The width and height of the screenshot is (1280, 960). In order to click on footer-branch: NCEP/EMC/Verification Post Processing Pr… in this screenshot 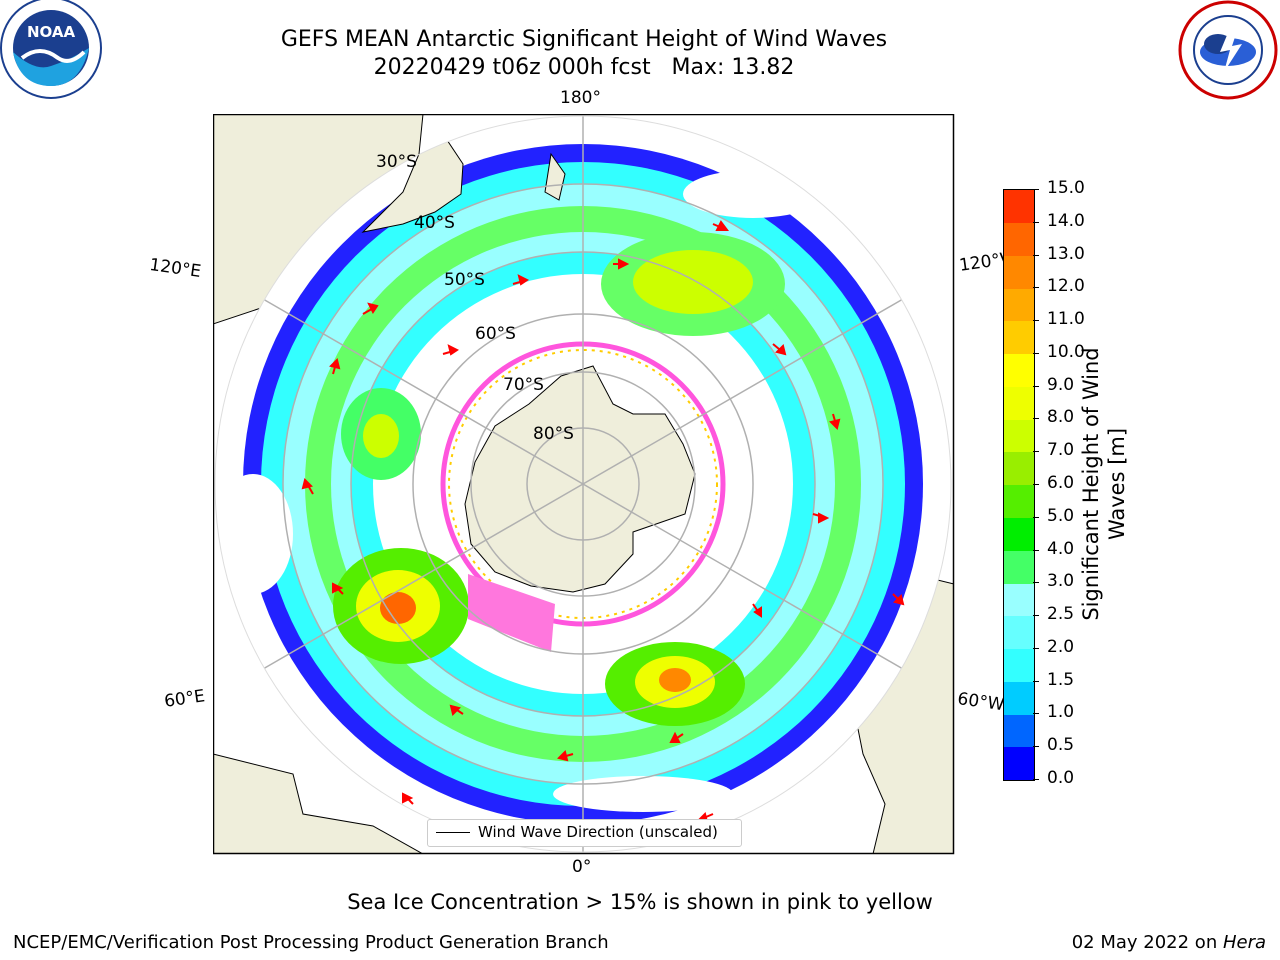, I will do `click(311, 942)`.